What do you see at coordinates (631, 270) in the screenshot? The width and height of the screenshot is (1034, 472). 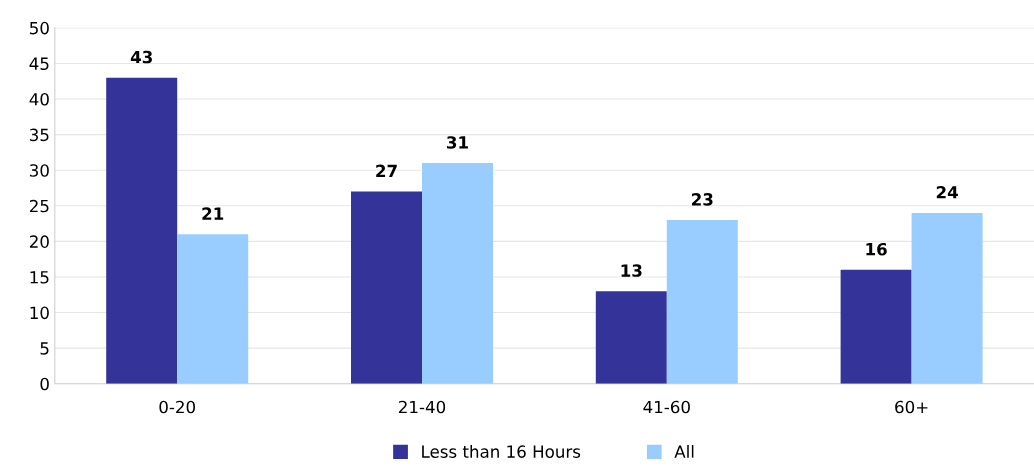 I see `data-label: 13` at bounding box center [631, 270].